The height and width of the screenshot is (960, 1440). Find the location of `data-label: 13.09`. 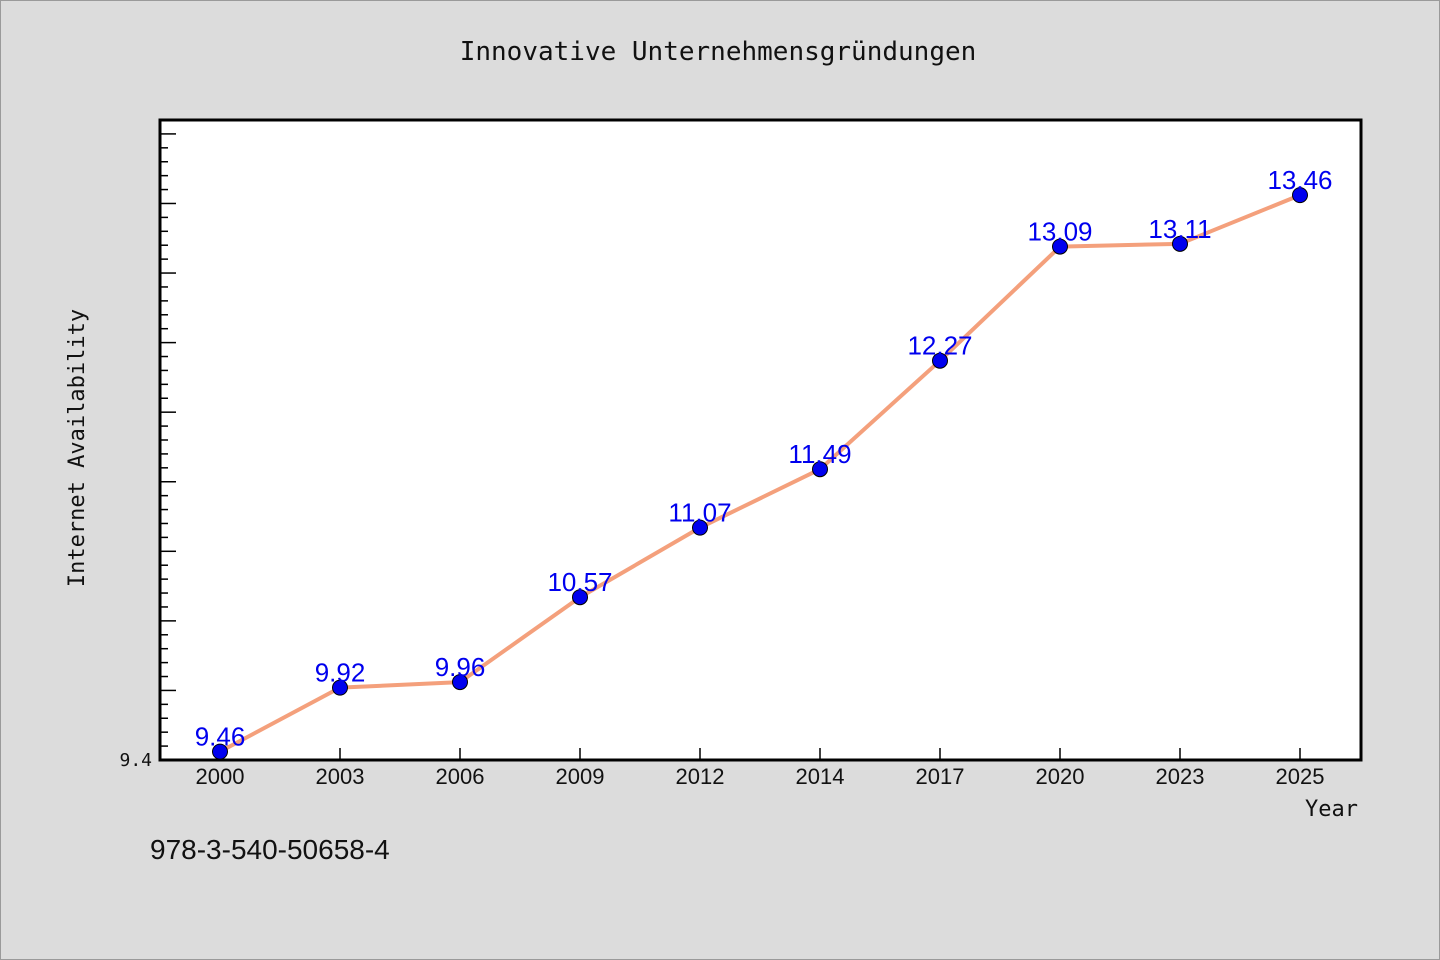

data-label: 13.09 is located at coordinates (1059, 232).